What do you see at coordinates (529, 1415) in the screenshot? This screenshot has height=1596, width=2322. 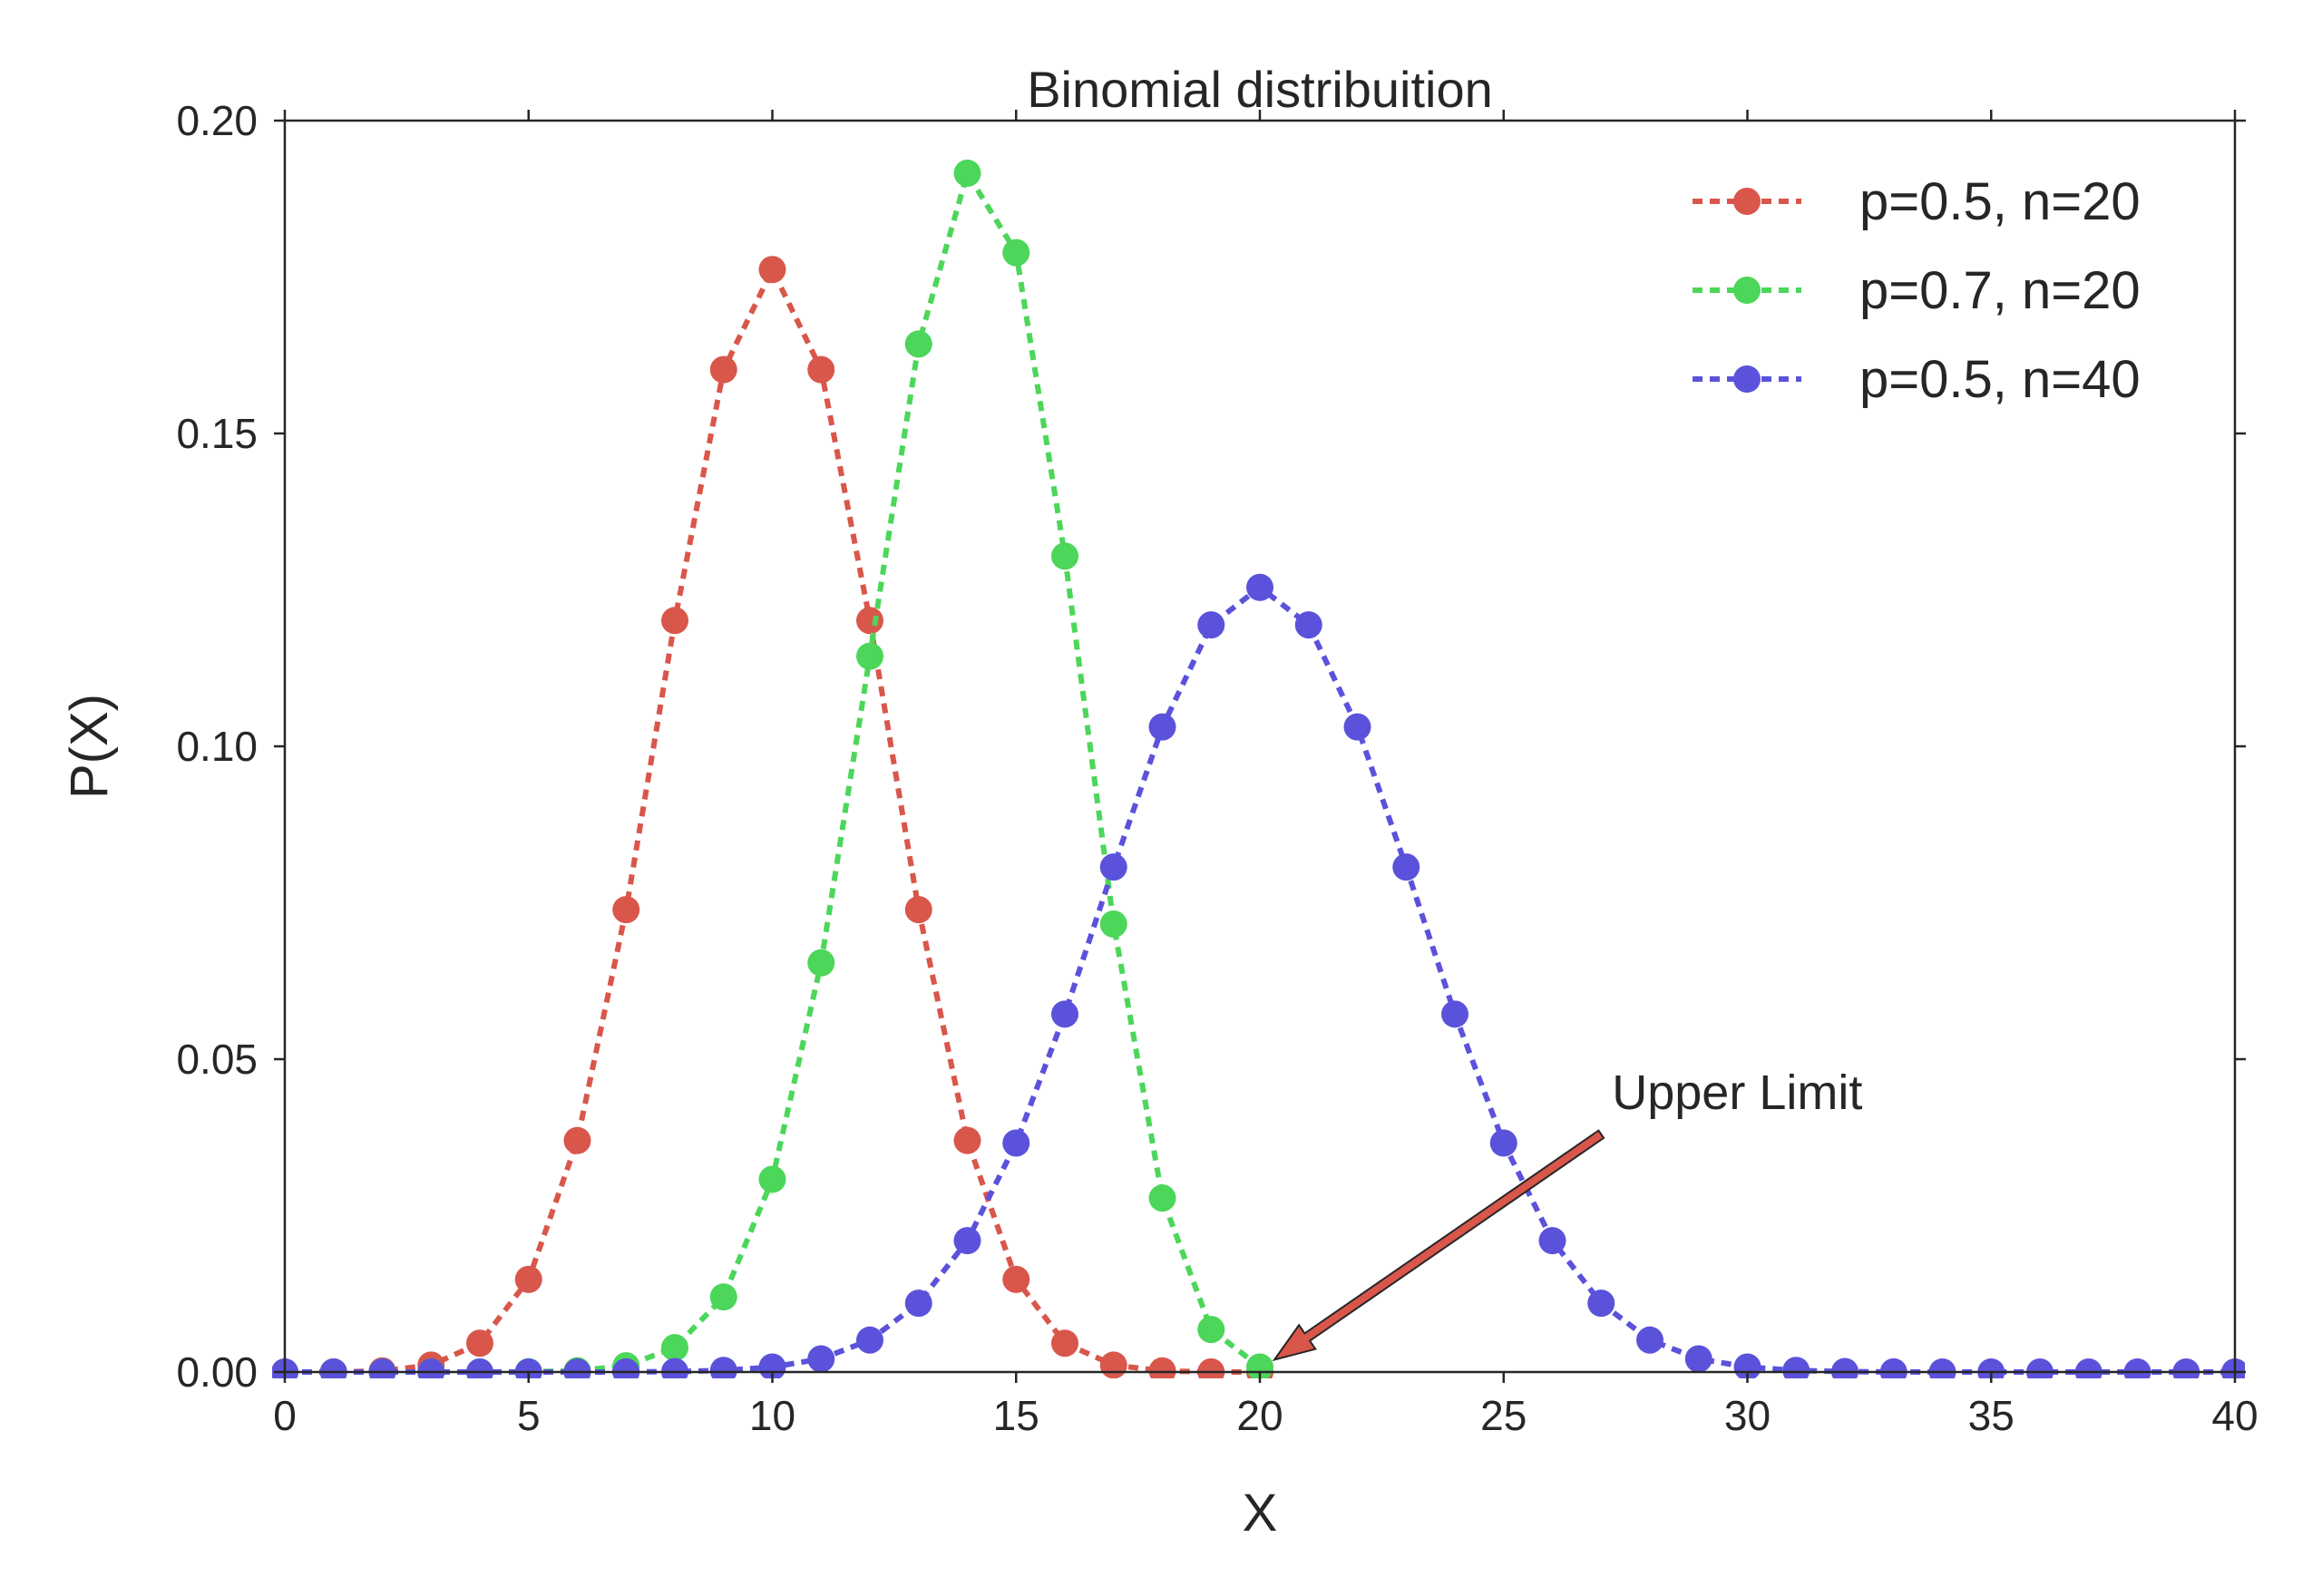 I see `x-tick-label: 5` at bounding box center [529, 1415].